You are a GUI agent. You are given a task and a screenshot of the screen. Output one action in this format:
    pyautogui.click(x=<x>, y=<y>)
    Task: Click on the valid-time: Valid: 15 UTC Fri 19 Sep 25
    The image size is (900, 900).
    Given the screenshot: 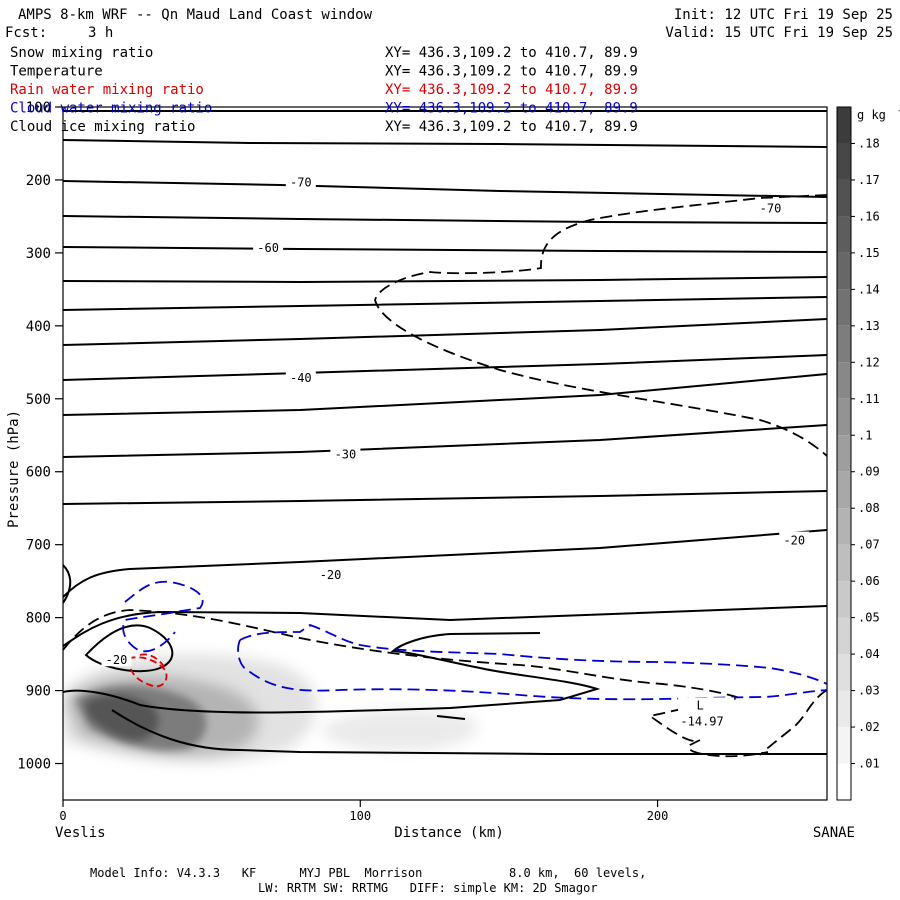 What is the action you would take?
    pyautogui.click(x=779, y=33)
    